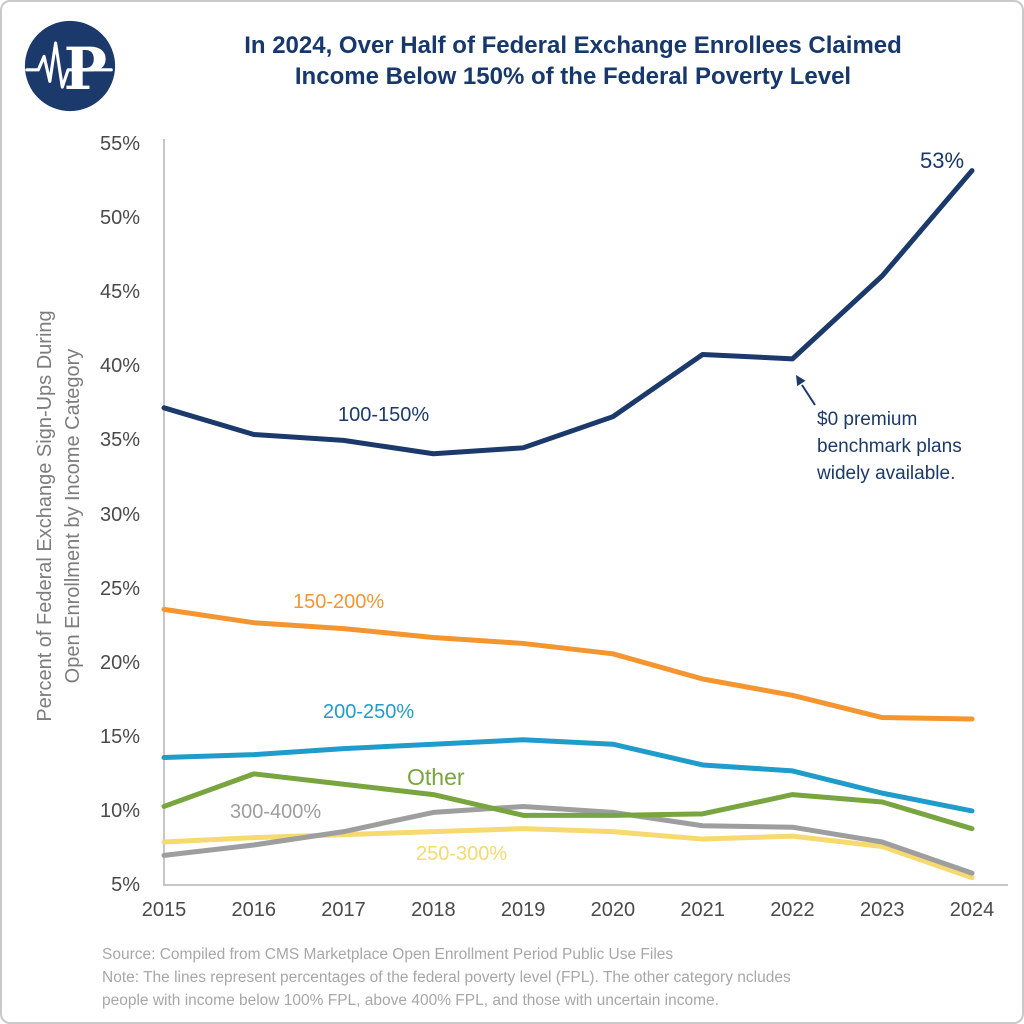 Image resolution: width=1024 pixels, height=1024 pixels. What do you see at coordinates (384, 415) in the screenshot?
I see `series-label-100-150%: 100-150%` at bounding box center [384, 415].